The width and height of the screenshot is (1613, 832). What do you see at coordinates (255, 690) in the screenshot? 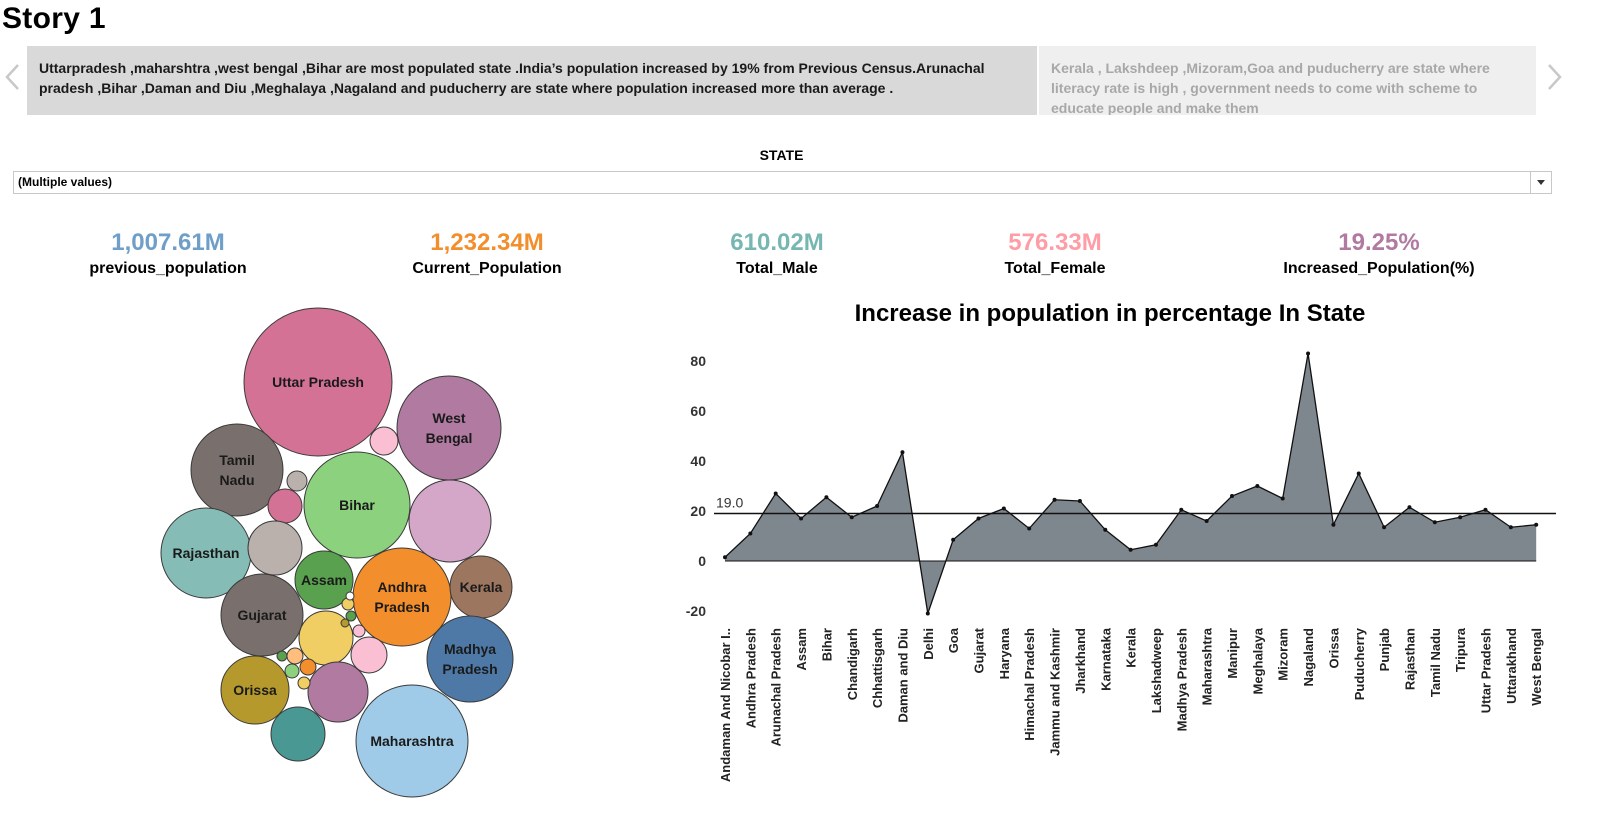
I see `bubble-orissa: Orissa` at bounding box center [255, 690].